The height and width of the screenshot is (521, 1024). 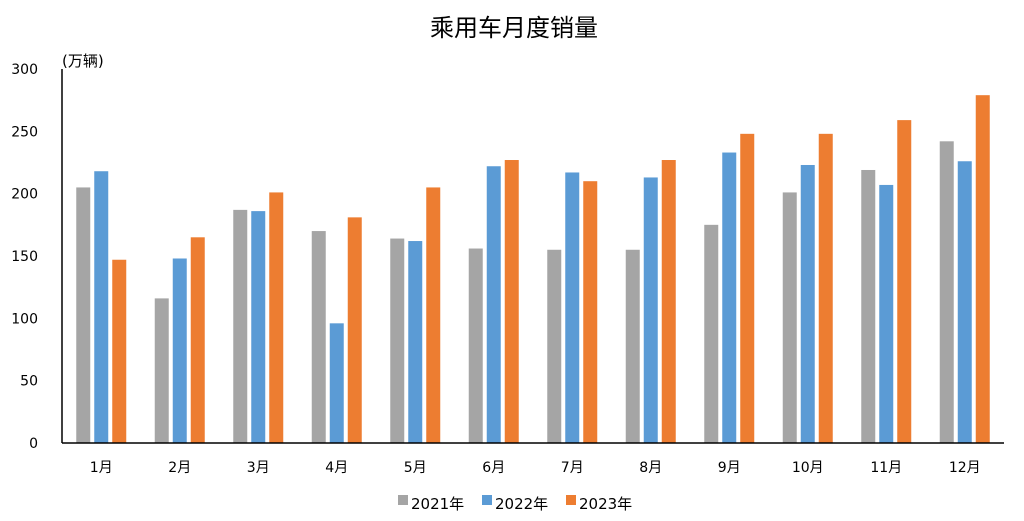 I want to click on y-tick-label: 0, so click(x=33, y=444).